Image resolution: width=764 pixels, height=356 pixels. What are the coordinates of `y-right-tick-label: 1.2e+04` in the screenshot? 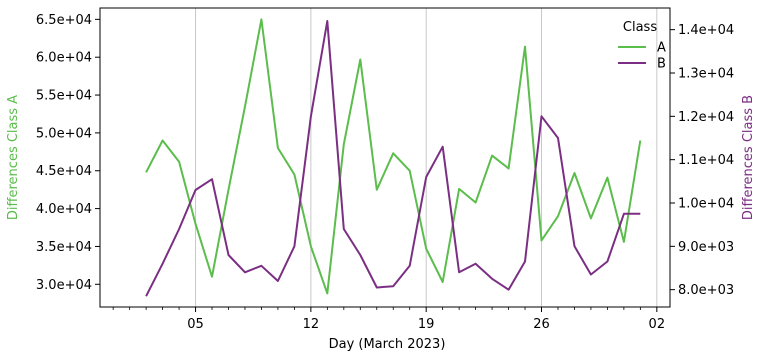 It's located at (706, 117).